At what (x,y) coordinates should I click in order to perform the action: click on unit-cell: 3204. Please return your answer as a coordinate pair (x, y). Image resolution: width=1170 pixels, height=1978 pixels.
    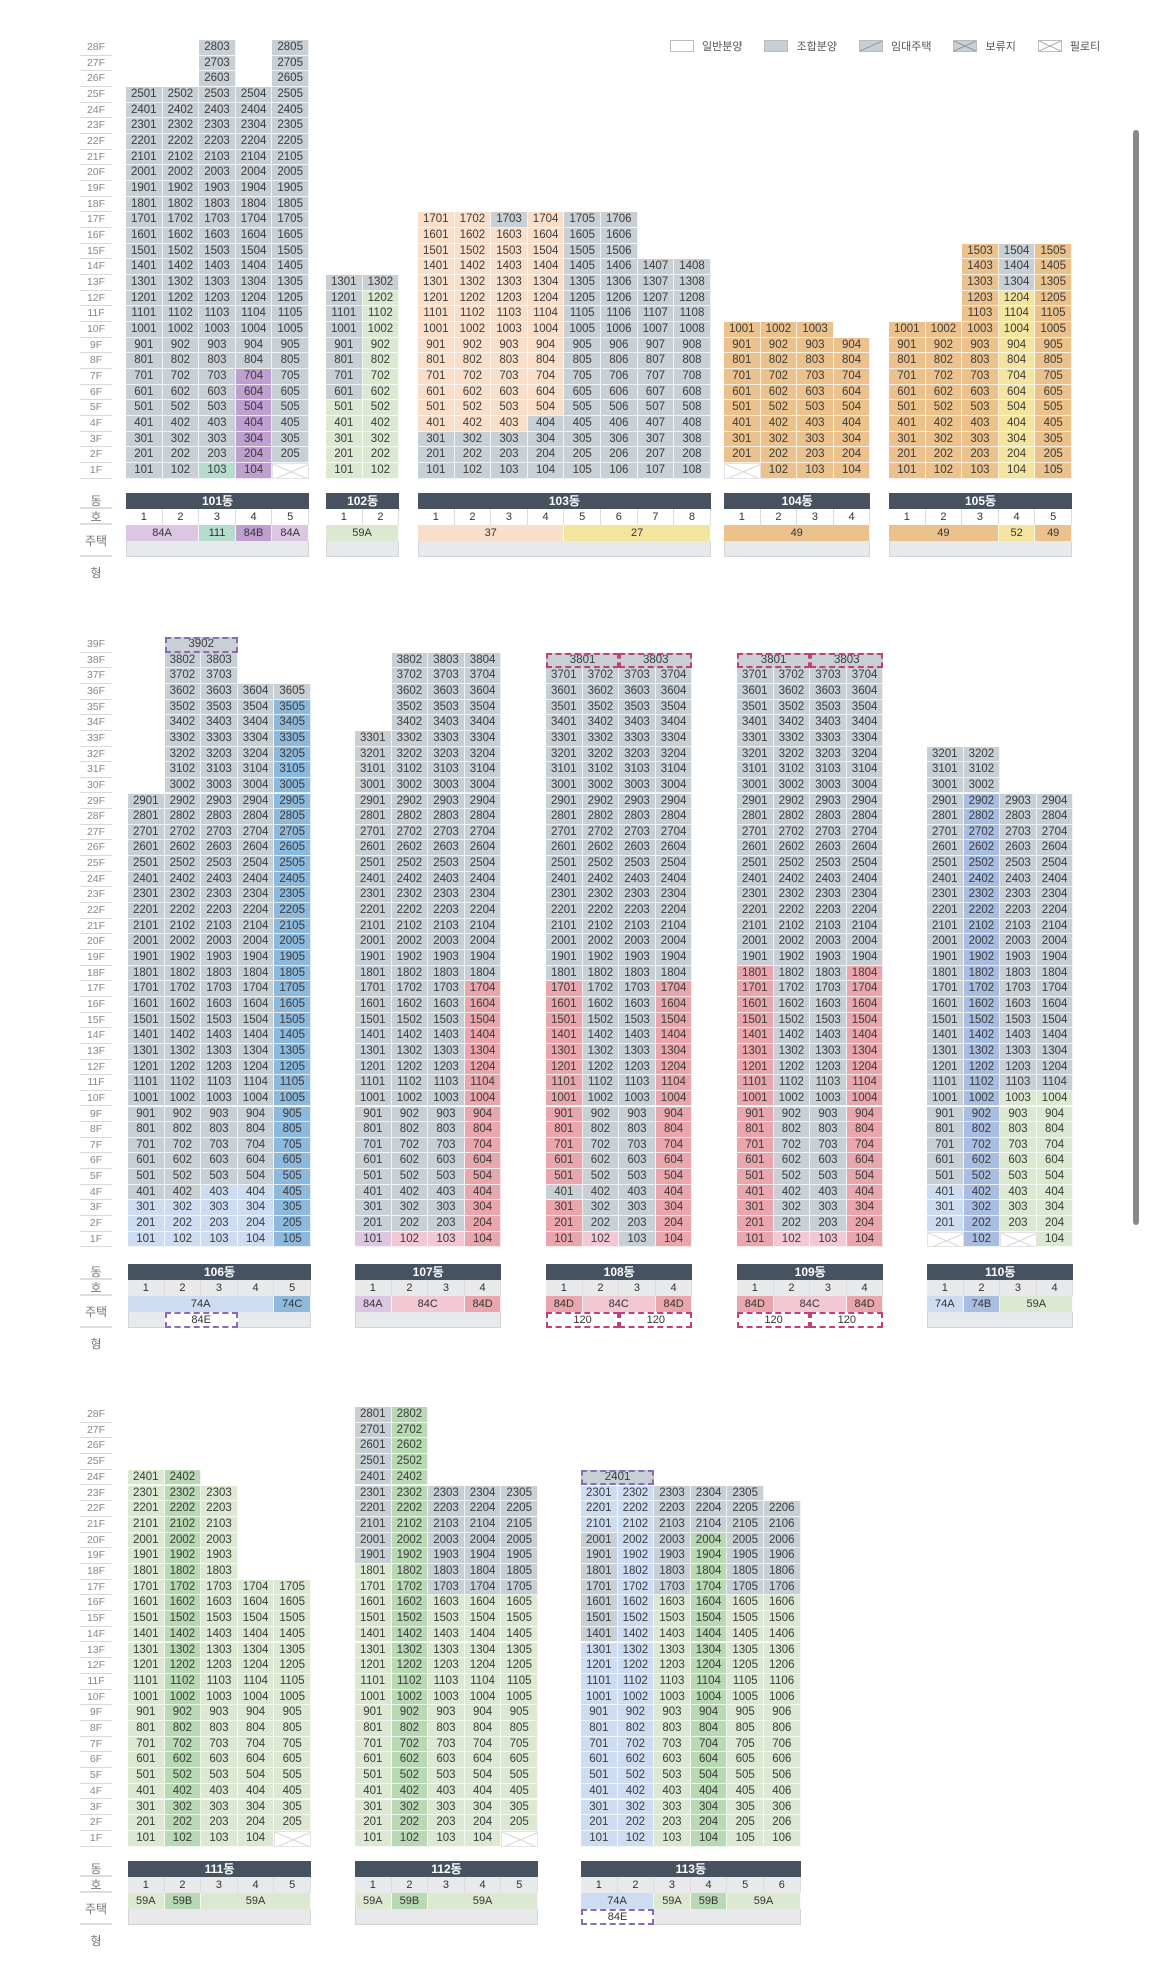
    Looking at the image, I should click on (483, 754).